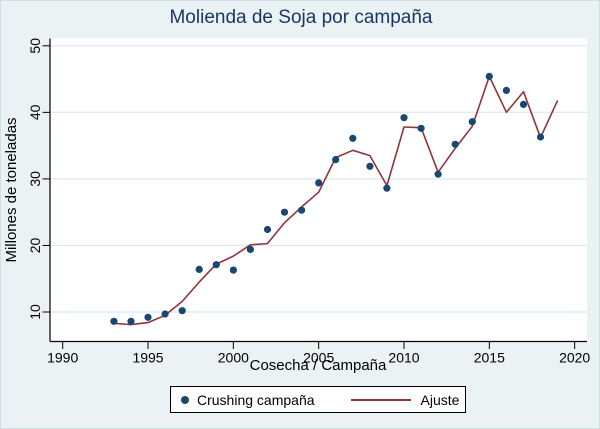 This screenshot has height=429, width=600. What do you see at coordinates (11, 189) in the screenshot?
I see `y-axis-title: Millones de toneladas` at bounding box center [11, 189].